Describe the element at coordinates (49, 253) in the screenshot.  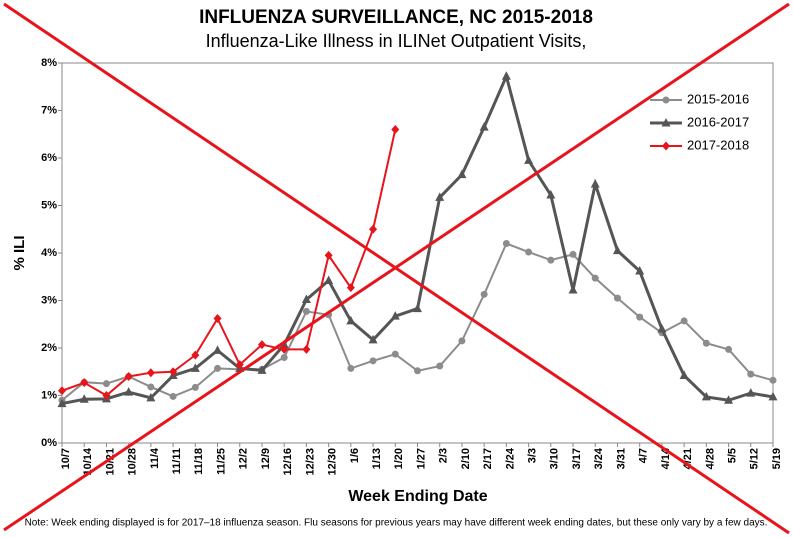
I see `y-tick-label: 4%` at that location.